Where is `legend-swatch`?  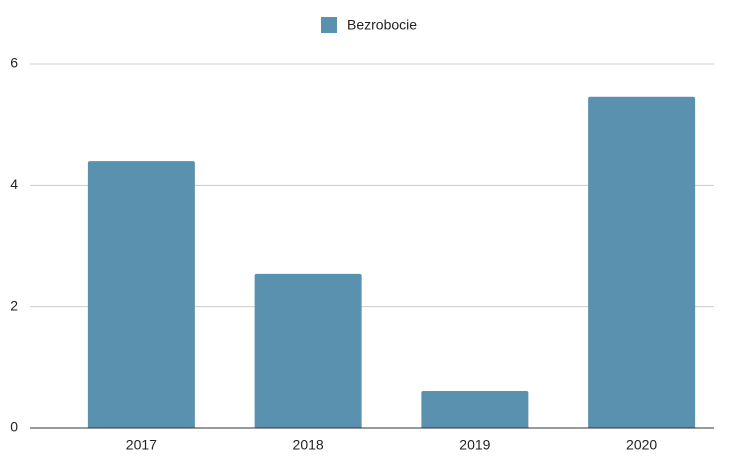 legend-swatch is located at coordinates (329, 25).